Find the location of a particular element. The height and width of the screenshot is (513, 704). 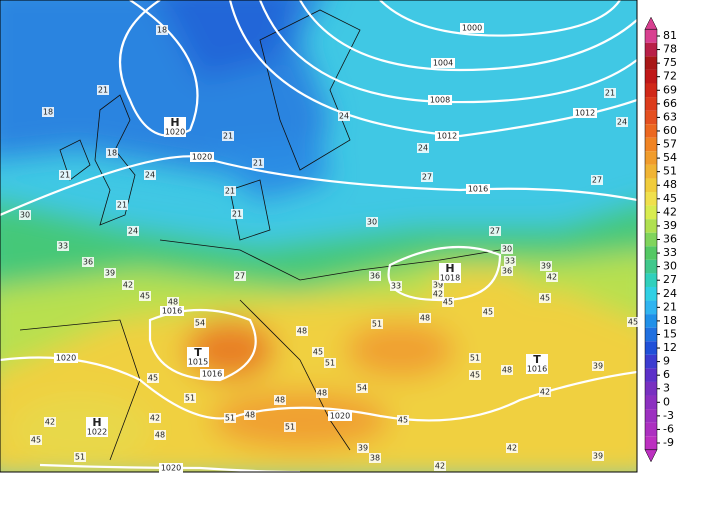

color-bar-label: 57 is located at coordinates (670, 144).